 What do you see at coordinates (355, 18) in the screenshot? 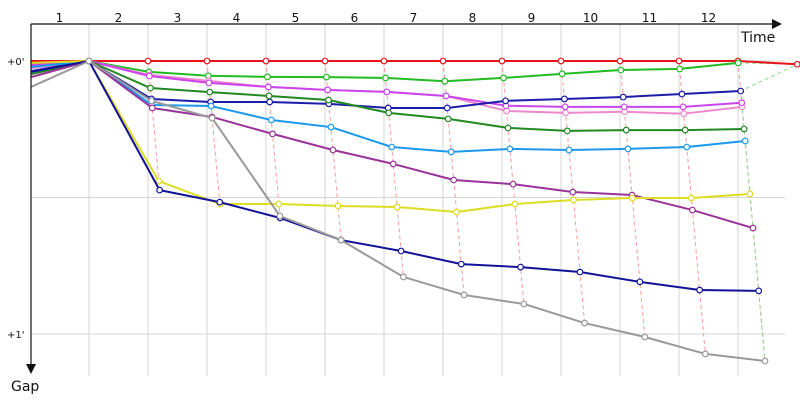
I see `lap-label-6: 6` at bounding box center [355, 18].